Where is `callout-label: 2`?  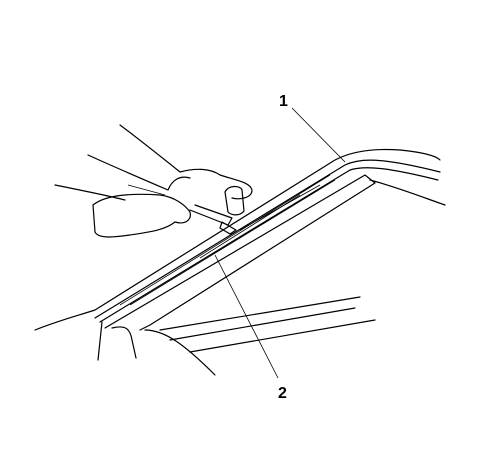 callout-label: 2 is located at coordinates (282, 393).